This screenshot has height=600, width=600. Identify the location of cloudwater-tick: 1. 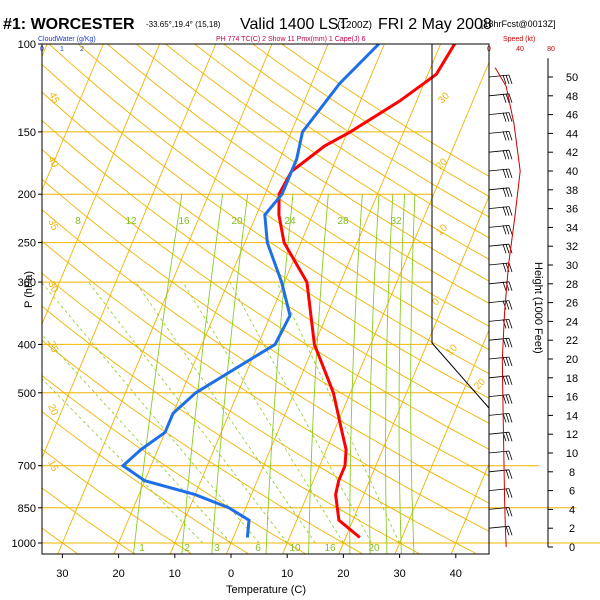
(62, 49).